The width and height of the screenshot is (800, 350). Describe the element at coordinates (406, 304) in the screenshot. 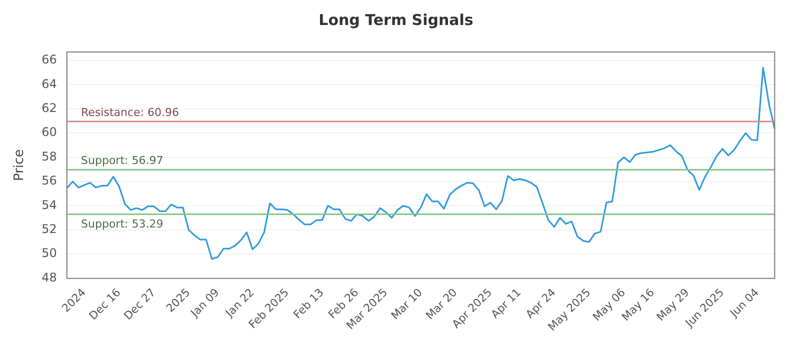

I see `x-tick-label: Mar 10` at that location.